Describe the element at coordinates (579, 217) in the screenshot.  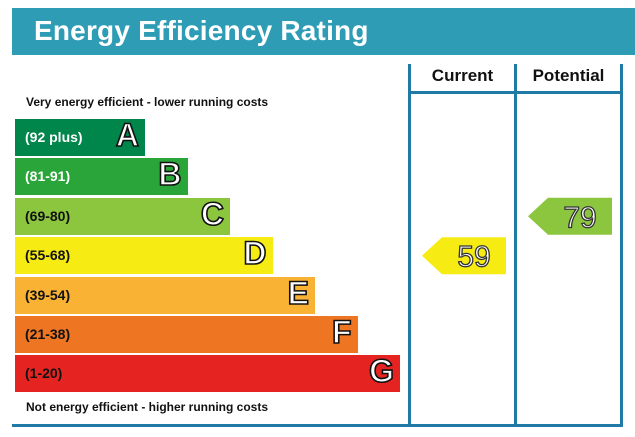
I see `potential-rating-value: 79` at that location.